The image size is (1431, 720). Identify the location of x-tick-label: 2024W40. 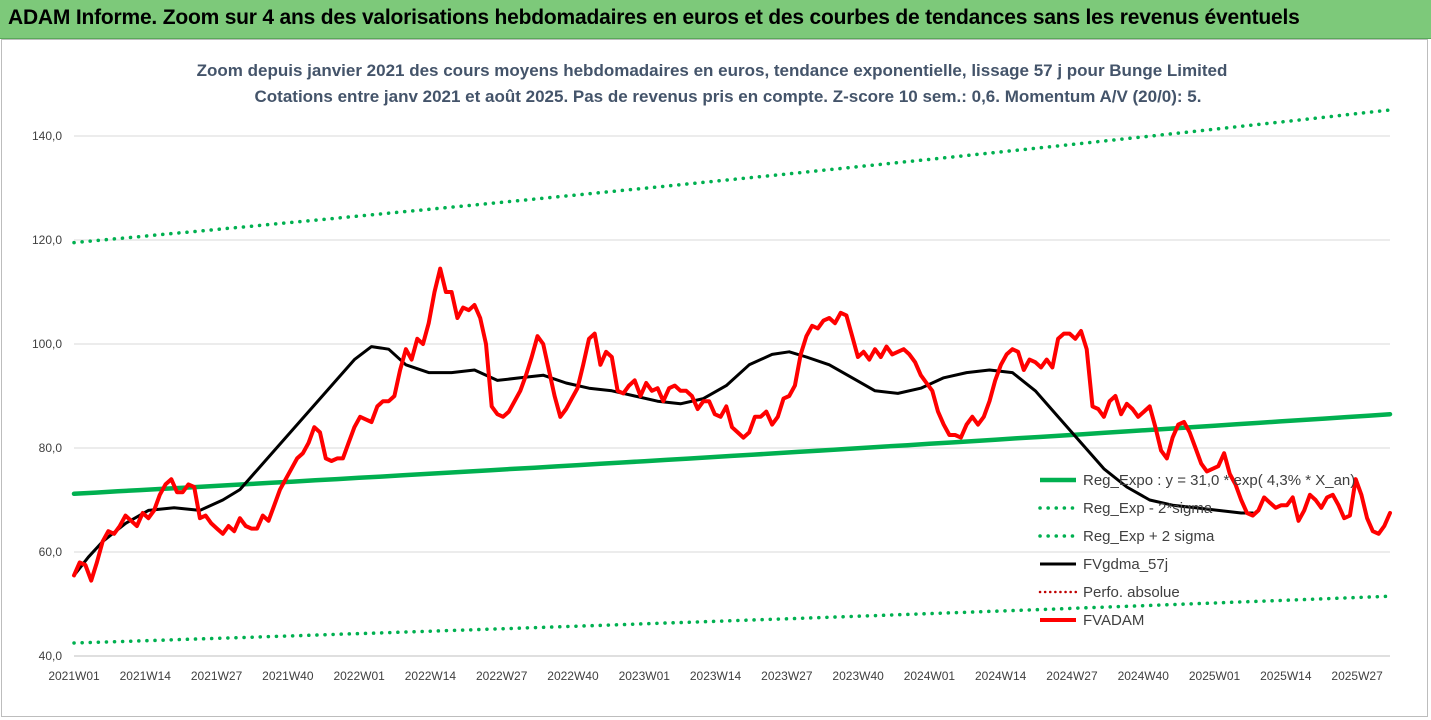
(1144, 676).